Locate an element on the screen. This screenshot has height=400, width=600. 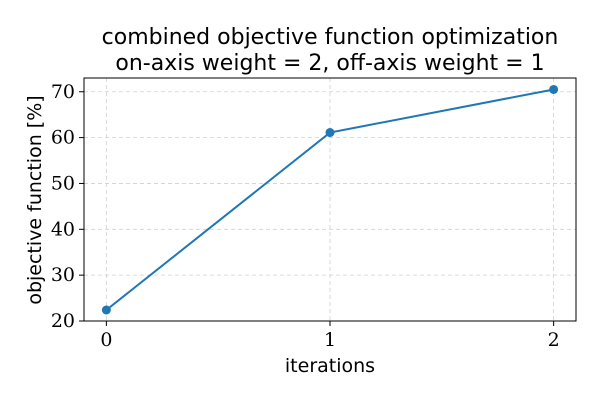
x-tick-label: 2 is located at coordinates (554, 340).